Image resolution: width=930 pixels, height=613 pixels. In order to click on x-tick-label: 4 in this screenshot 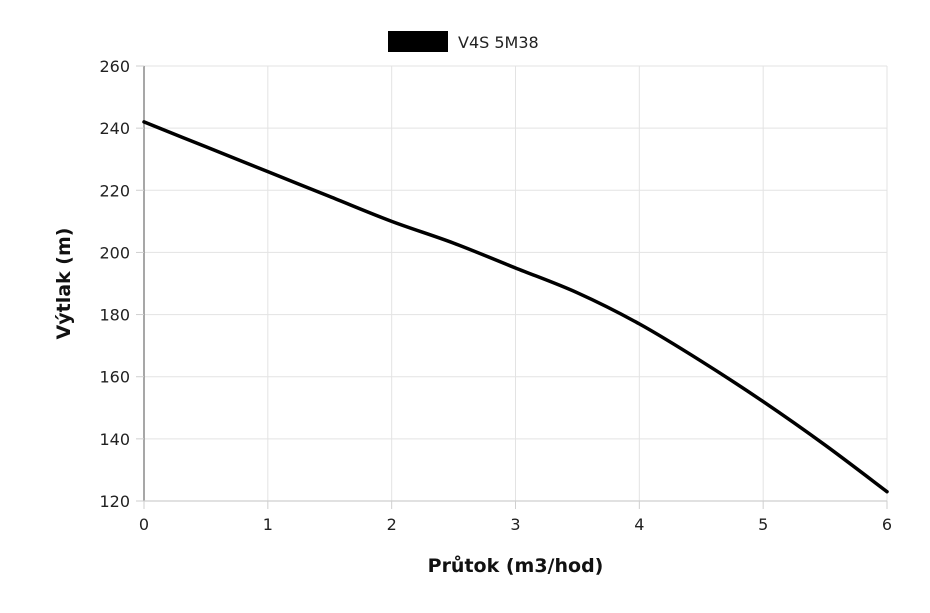, I will do `click(639, 524)`.